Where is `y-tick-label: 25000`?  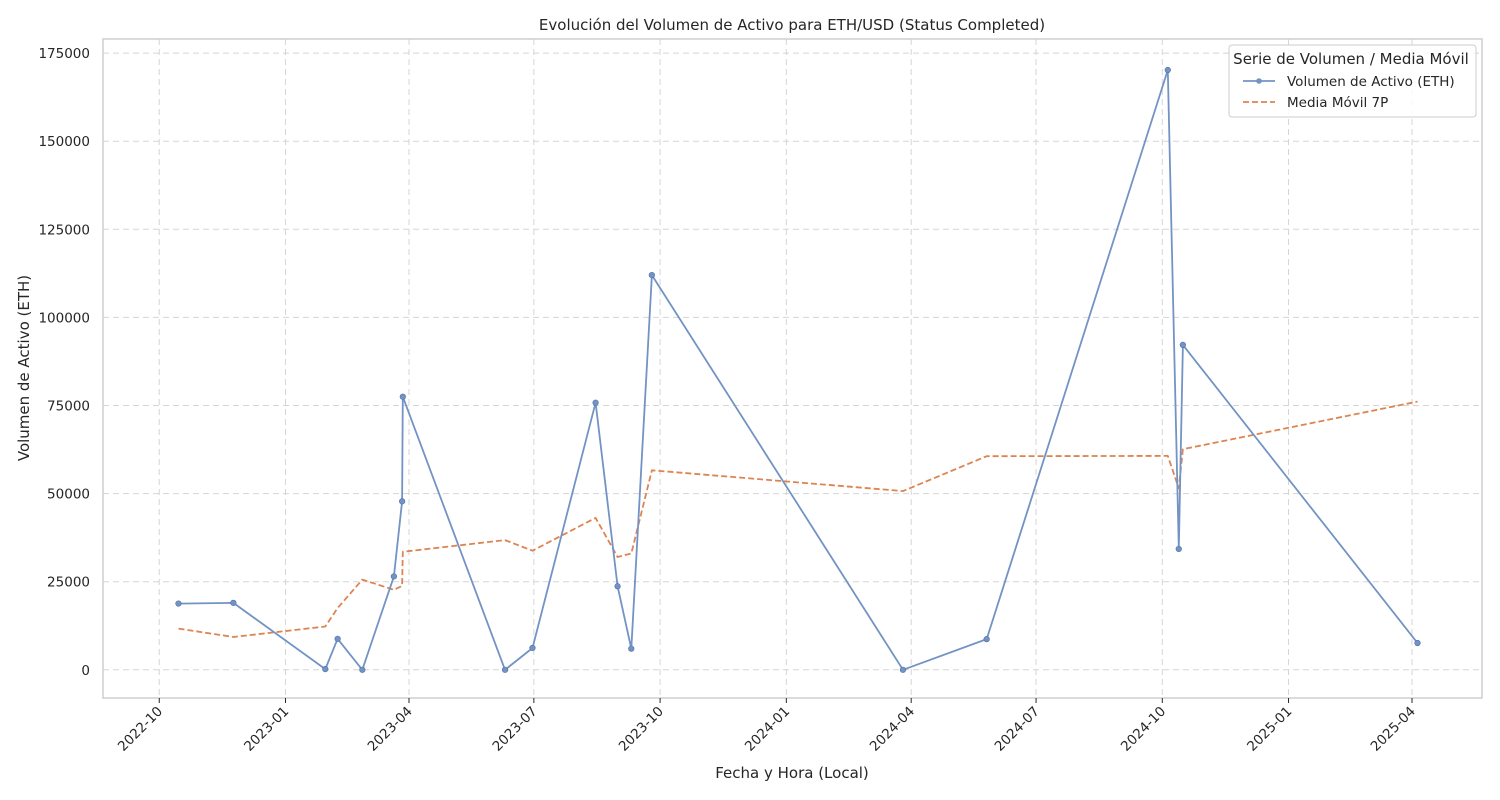
y-tick-label: 25000 is located at coordinates (68, 583).